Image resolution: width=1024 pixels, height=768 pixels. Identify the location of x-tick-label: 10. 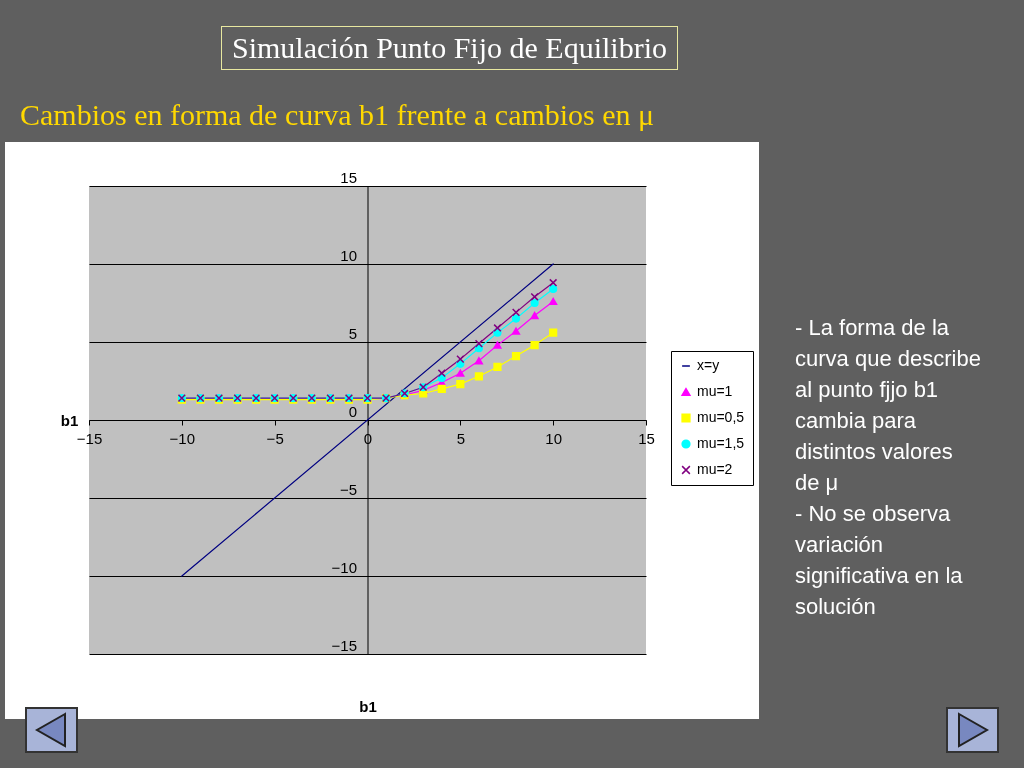
(554, 438).